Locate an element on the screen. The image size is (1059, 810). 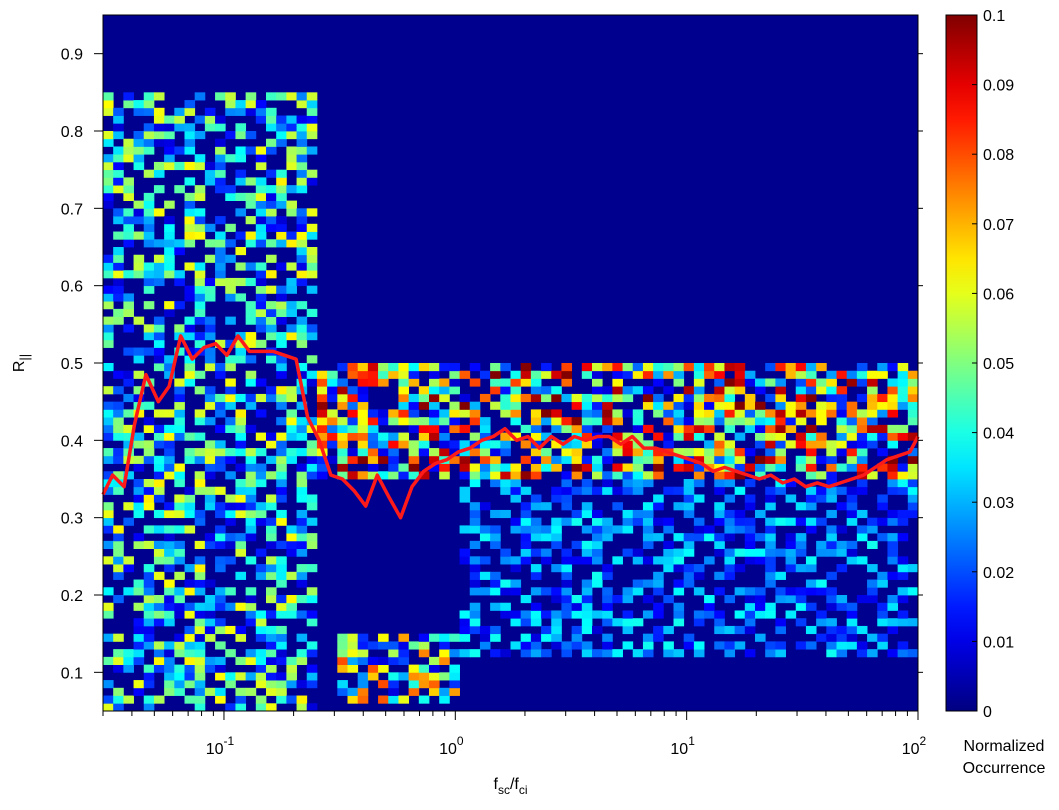
colorbar-tick-label: 0.1 is located at coordinates (994, 16).